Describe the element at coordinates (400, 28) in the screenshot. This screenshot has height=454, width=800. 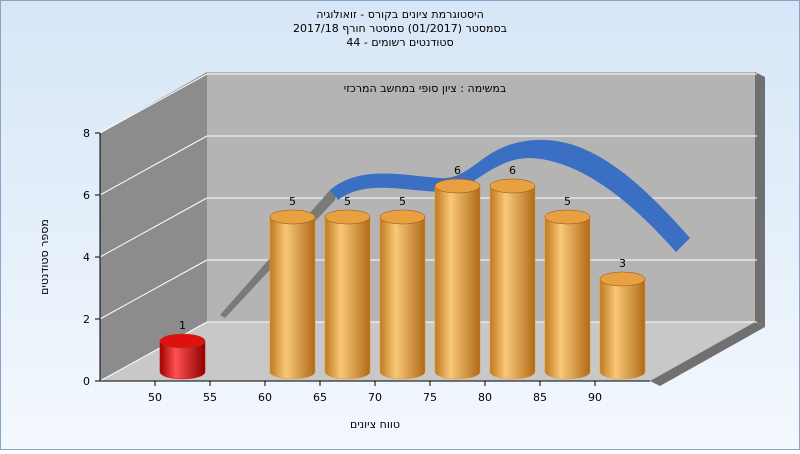
I see `chart-subtitle: בסמסטר (01/2017) סמסטר חורף 2017/18` at that location.